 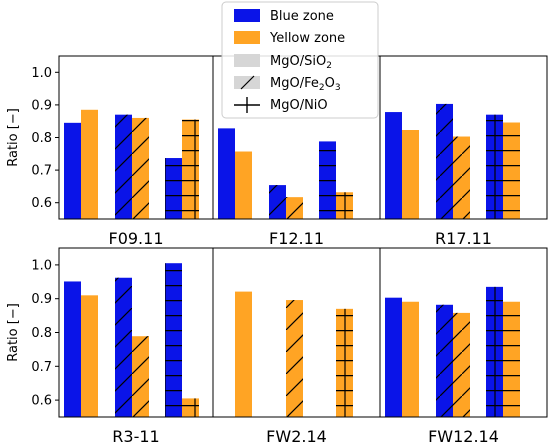 What do you see at coordinates (302, 16) in the screenshot?
I see `legend-label-blue-zone: Blue zone` at bounding box center [302, 16].